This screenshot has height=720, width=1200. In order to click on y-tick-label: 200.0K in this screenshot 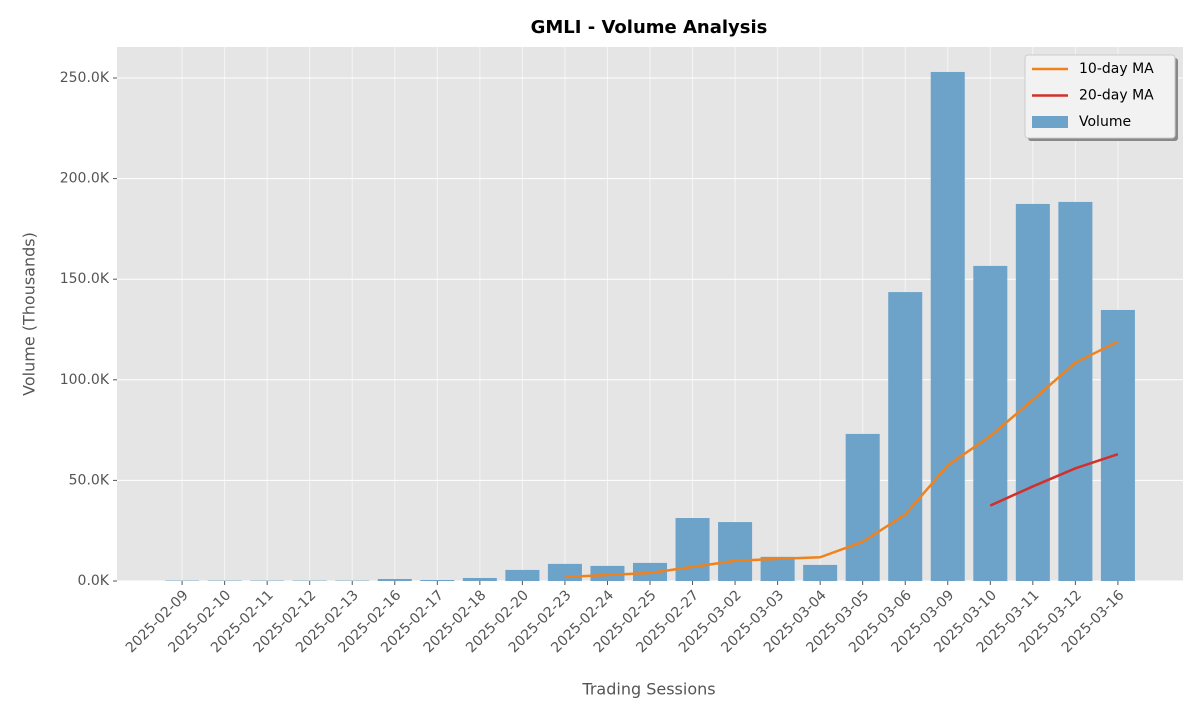, I will do `click(85, 179)`.